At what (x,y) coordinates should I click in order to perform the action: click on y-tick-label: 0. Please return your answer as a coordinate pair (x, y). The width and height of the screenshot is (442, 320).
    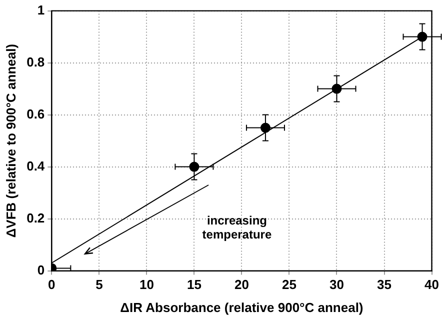
    Looking at the image, I should click on (41, 270).